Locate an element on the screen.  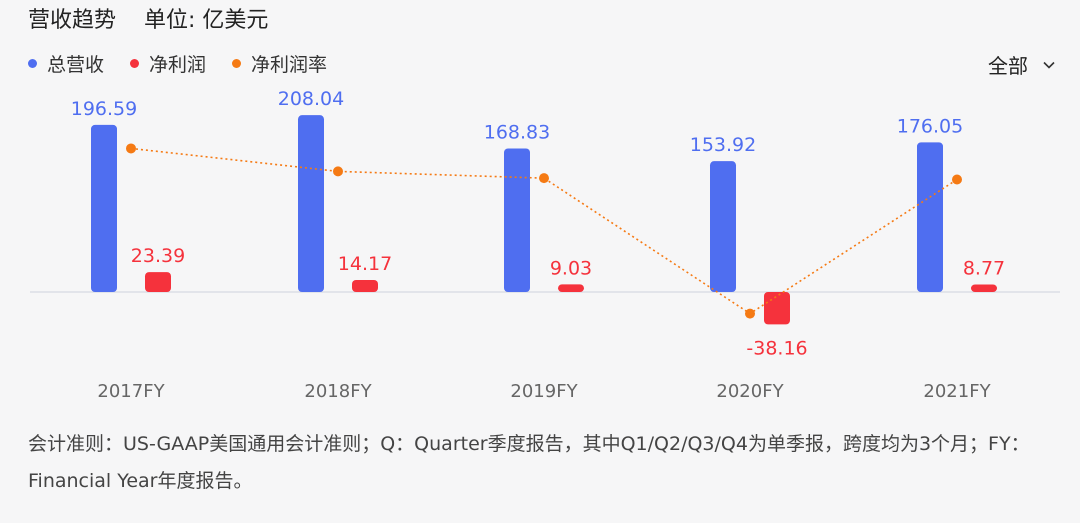
legend-label-net-margin: 净利润率 is located at coordinates (289, 65).